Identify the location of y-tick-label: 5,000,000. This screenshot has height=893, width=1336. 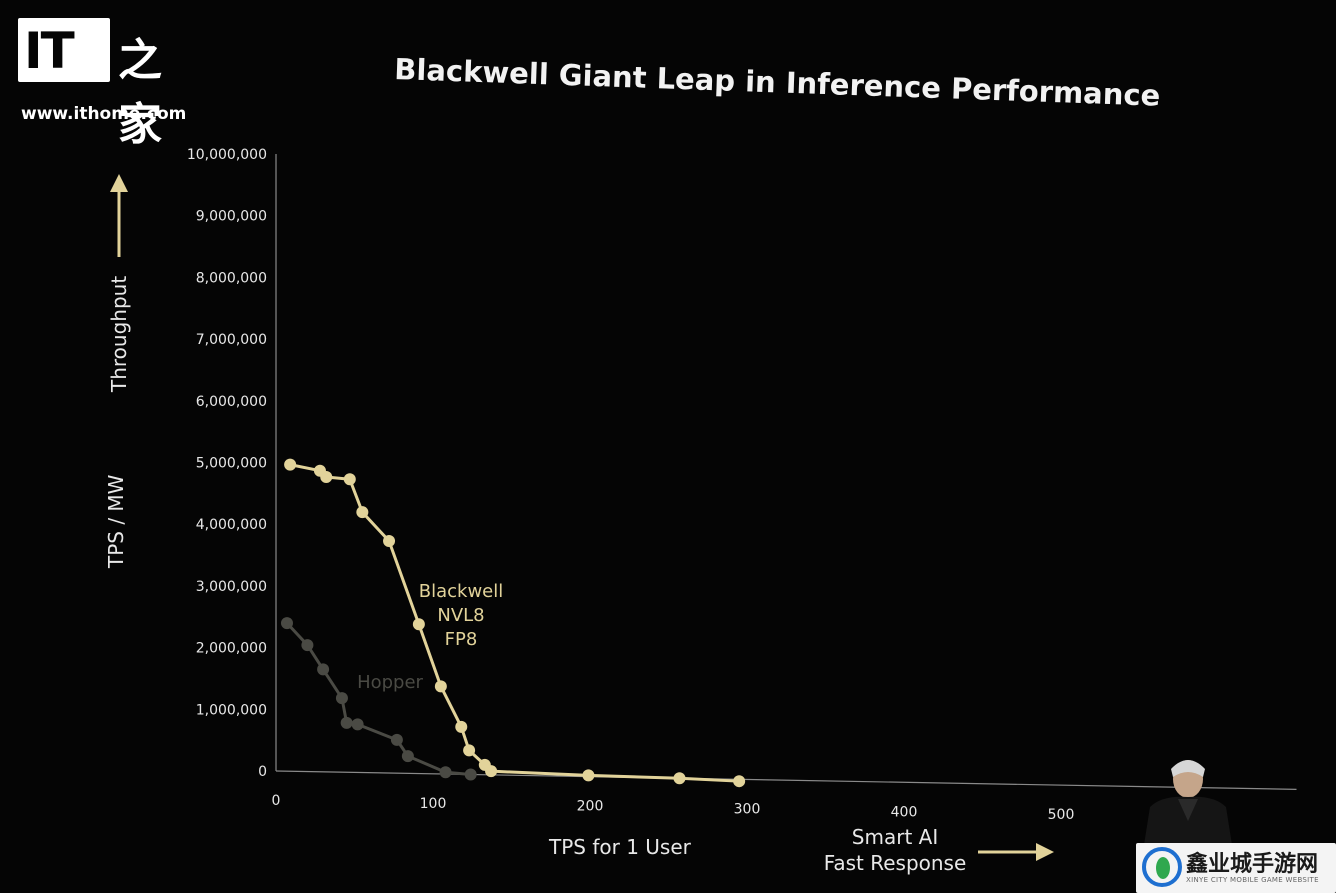
(231, 464).